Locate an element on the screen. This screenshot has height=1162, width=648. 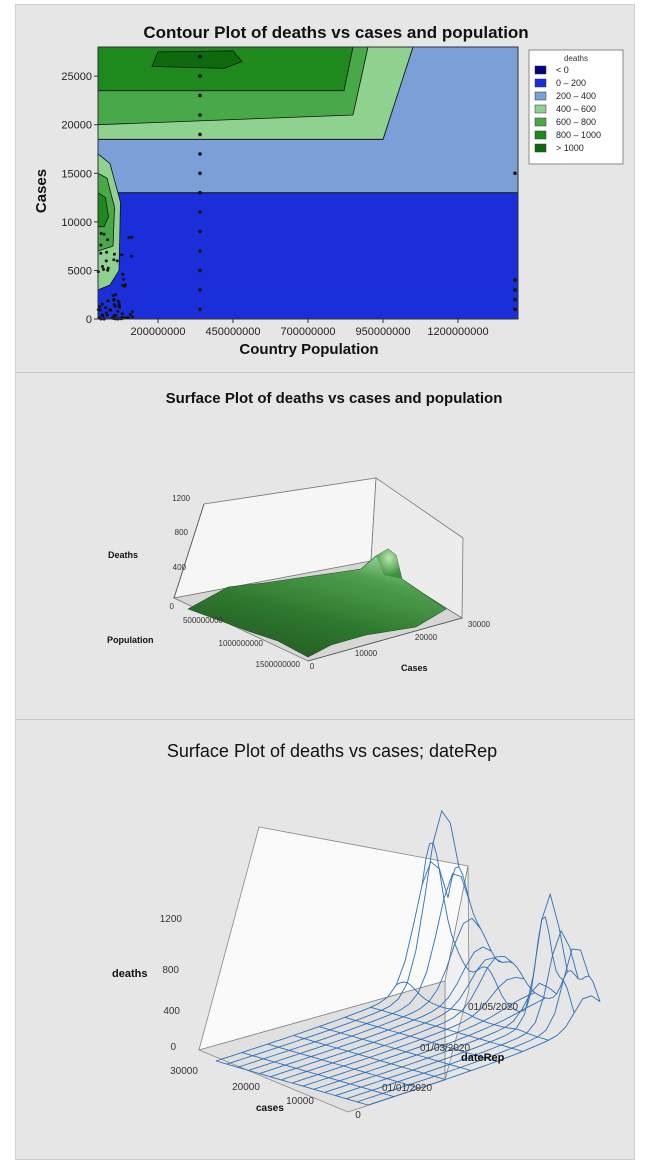
surface1-peak is located at coordinates (389, 564).